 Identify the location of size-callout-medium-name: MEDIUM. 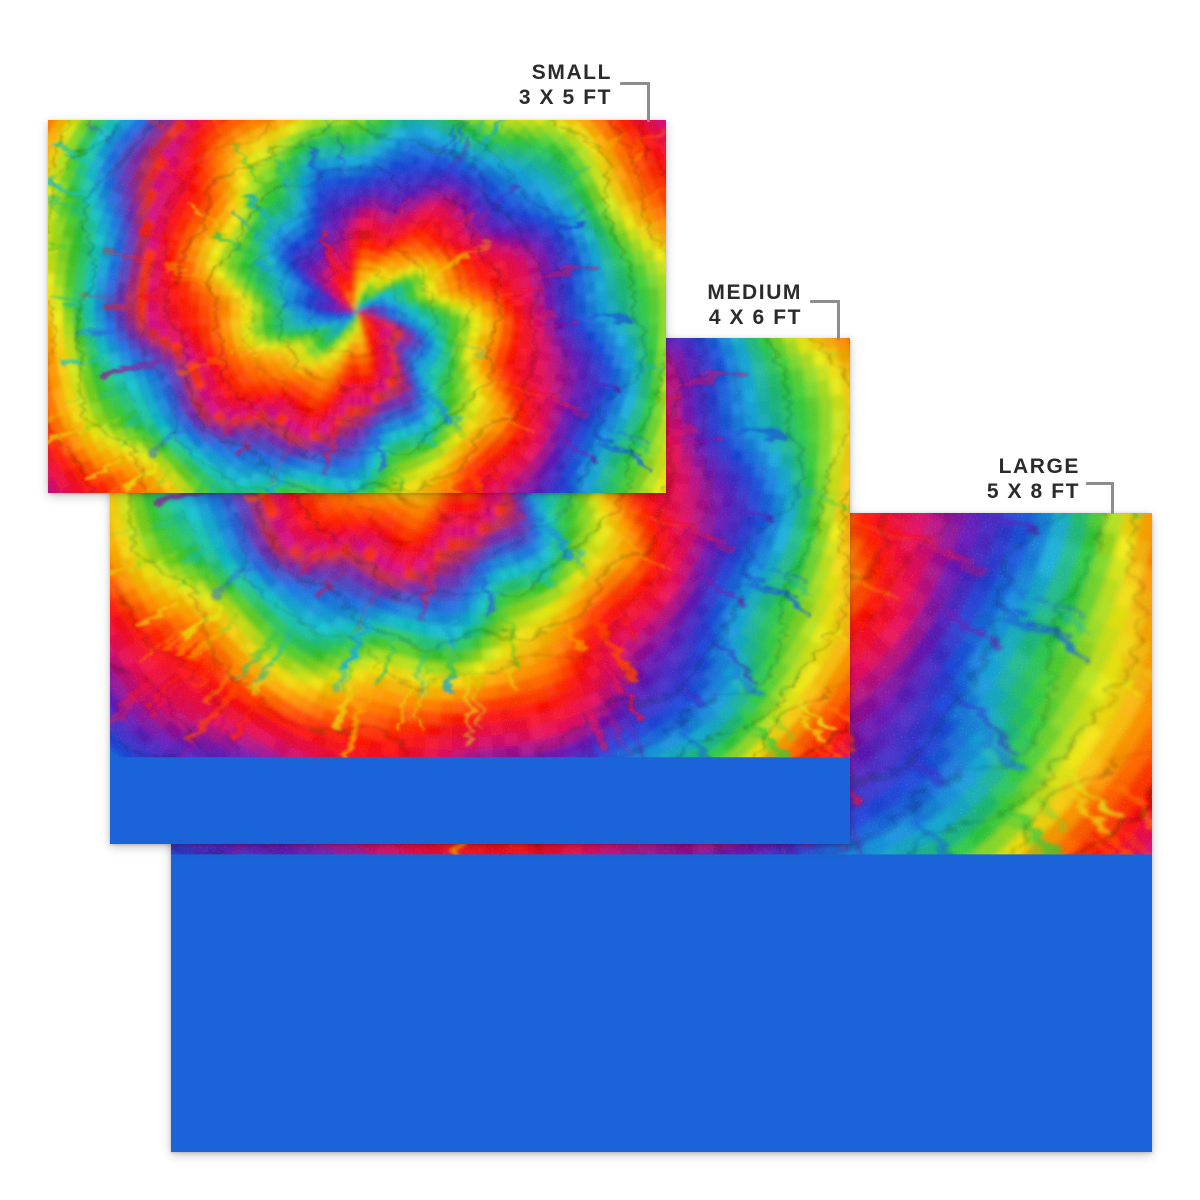
(652, 293).